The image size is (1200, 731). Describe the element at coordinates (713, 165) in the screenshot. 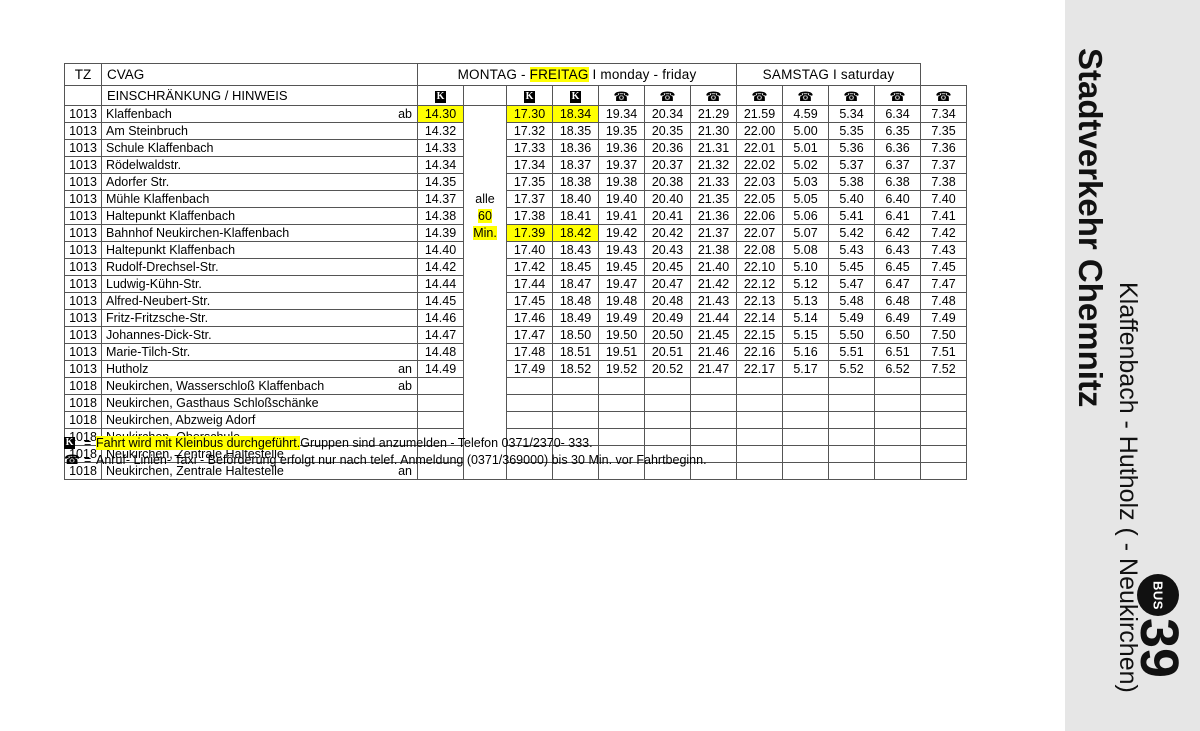

I see `time-cell: 21.32` at that location.